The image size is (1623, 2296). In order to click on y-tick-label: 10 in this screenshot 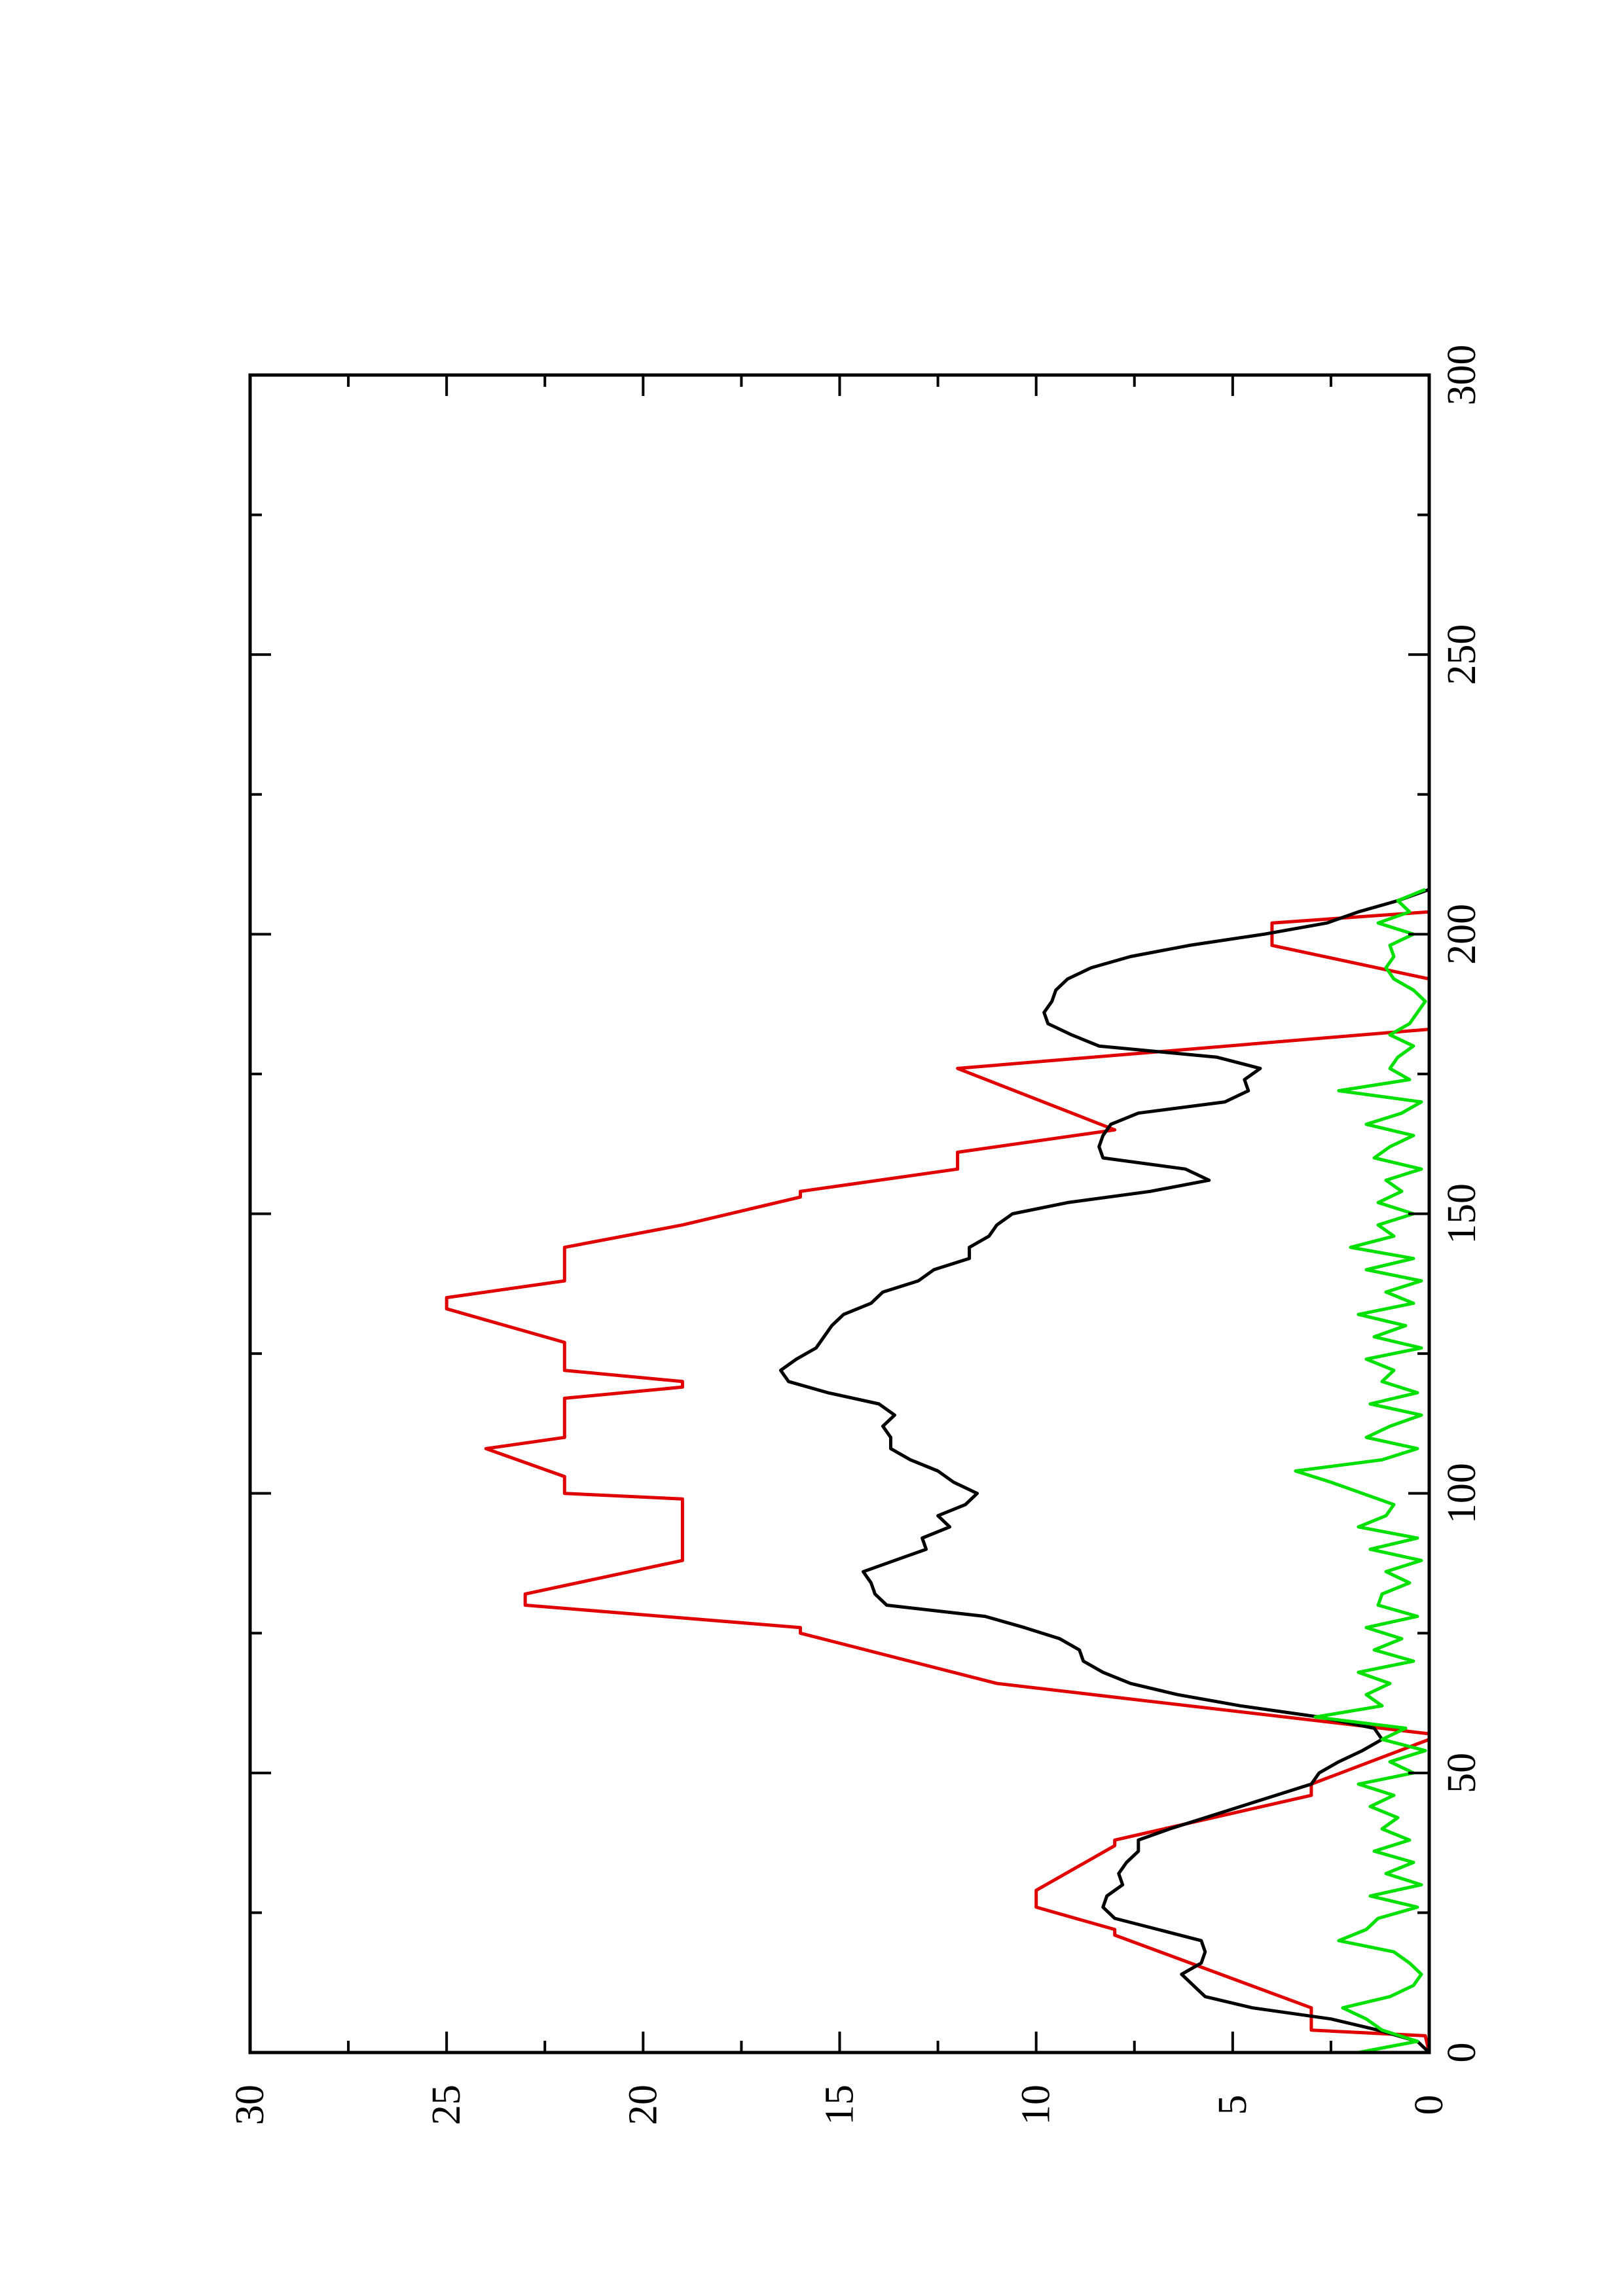, I will do `click(1036, 2105)`.